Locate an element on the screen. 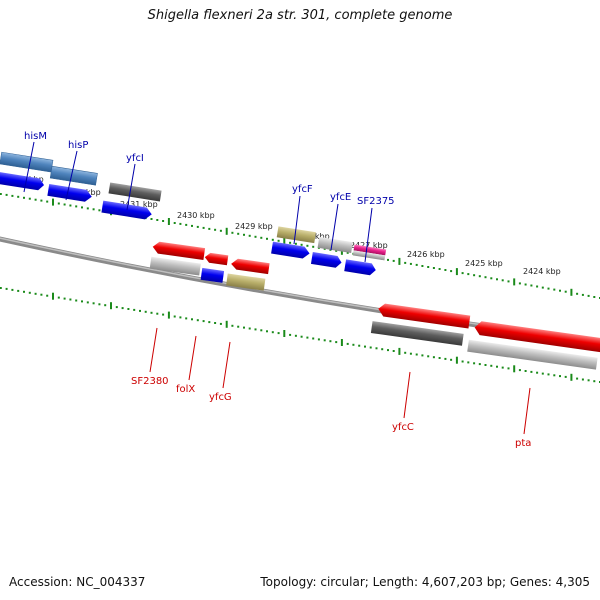 The image size is (600, 600). gene-yfcG-bar is located at coordinates (246, 282).